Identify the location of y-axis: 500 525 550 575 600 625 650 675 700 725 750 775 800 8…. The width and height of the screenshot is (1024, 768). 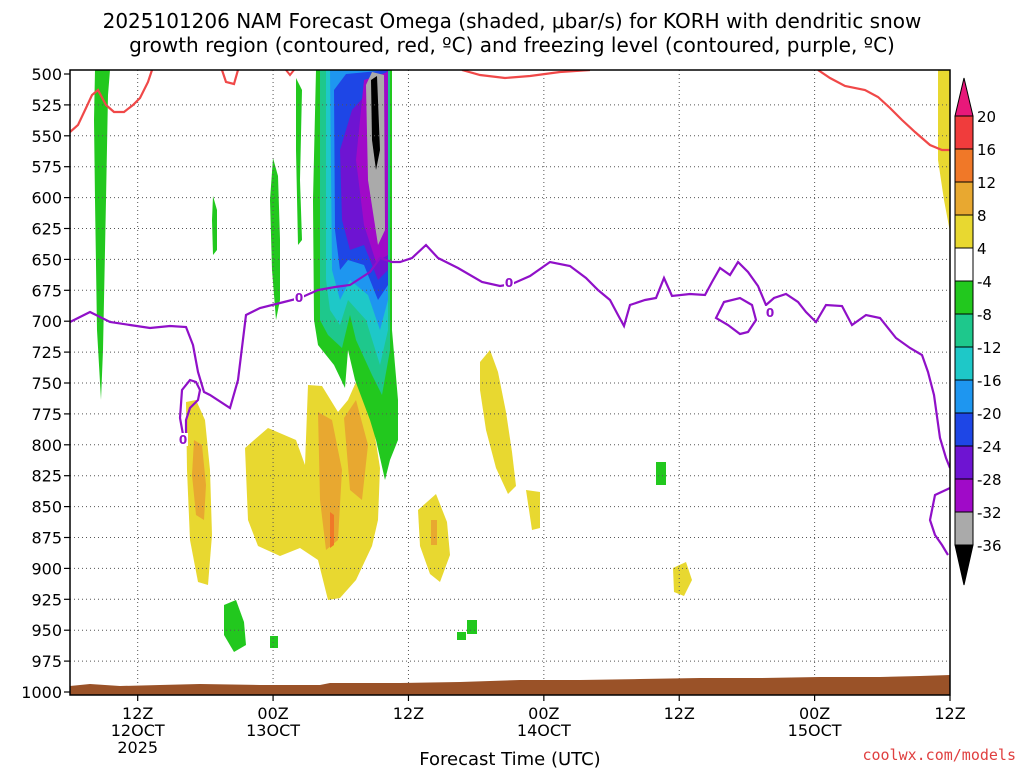
(45, 383).